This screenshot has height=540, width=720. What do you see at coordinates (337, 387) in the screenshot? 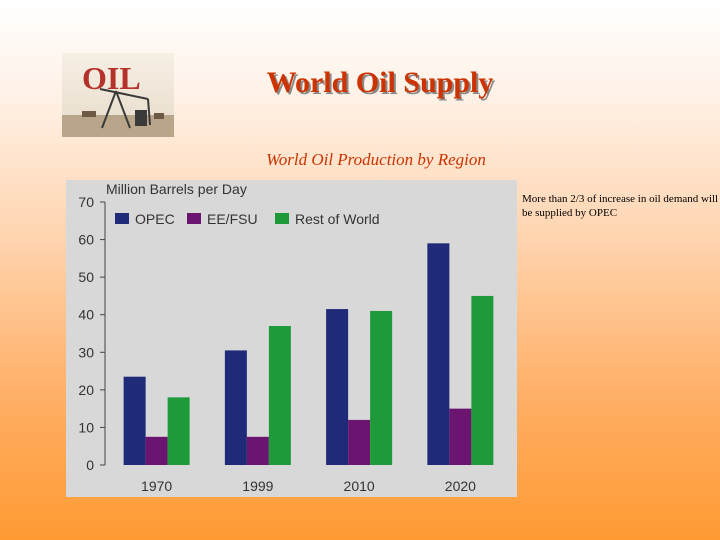
I see `bar-opec-2010` at bounding box center [337, 387].